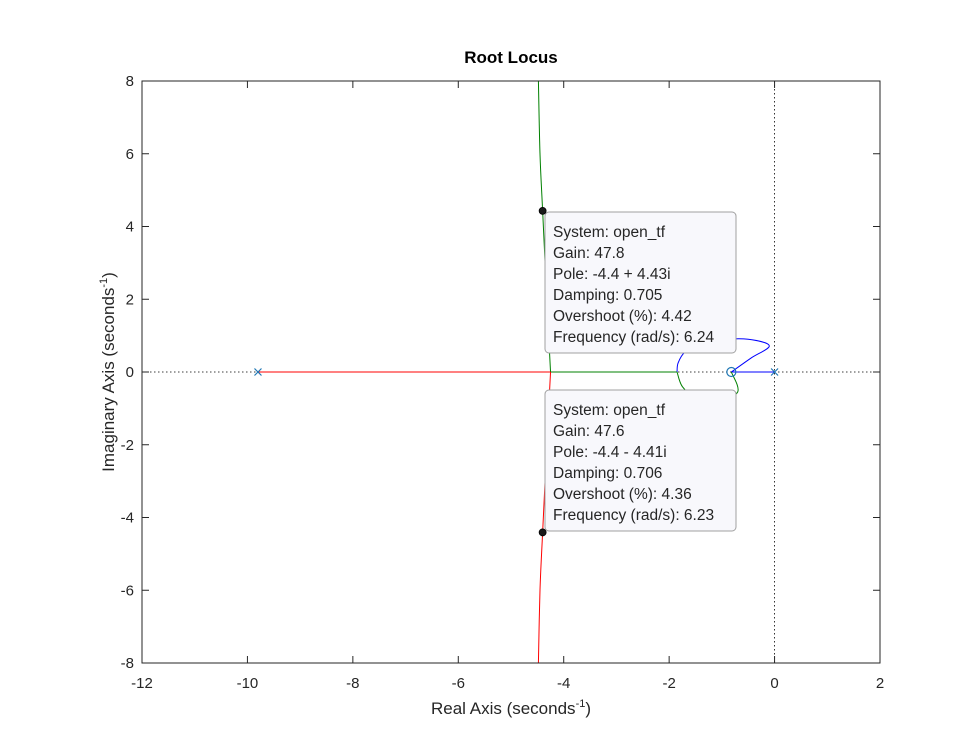  What do you see at coordinates (511, 57) in the screenshot?
I see `chart-title: Root Locus` at bounding box center [511, 57].